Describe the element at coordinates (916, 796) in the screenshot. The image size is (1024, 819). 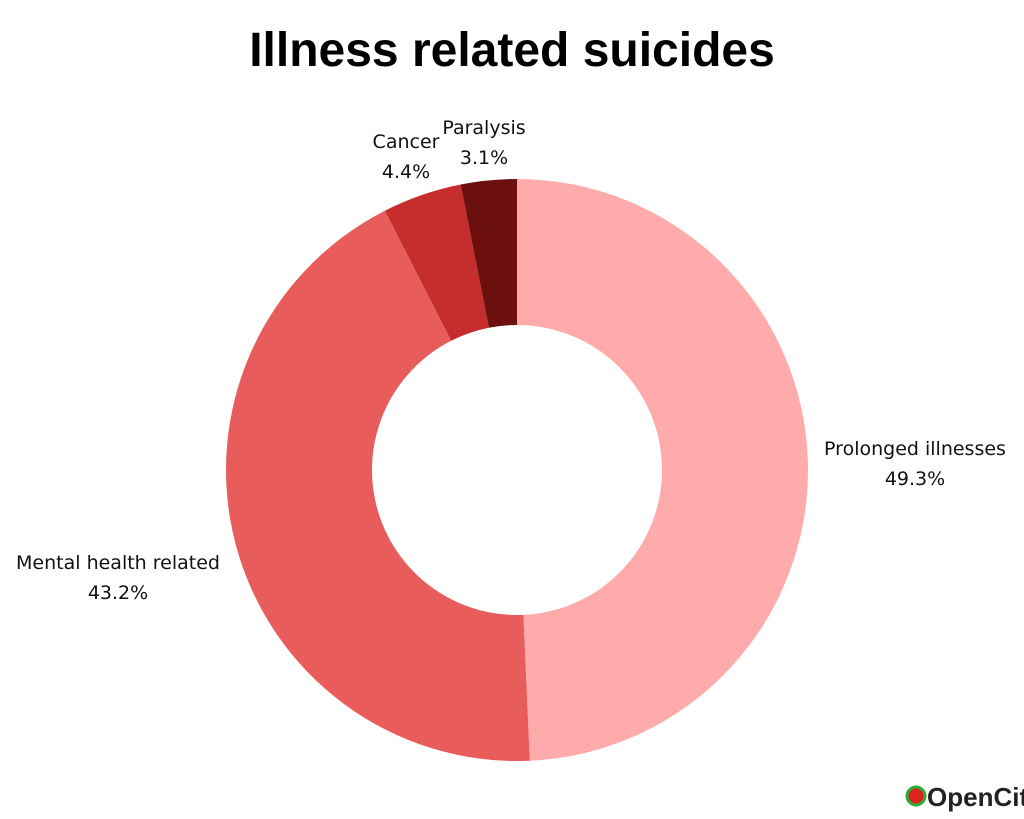
I see `logo-icon` at that location.